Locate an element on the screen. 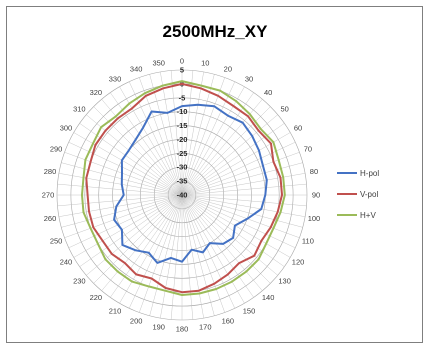 This screenshot has height=349, width=429. angle-tick-label: 110 is located at coordinates (308, 240).